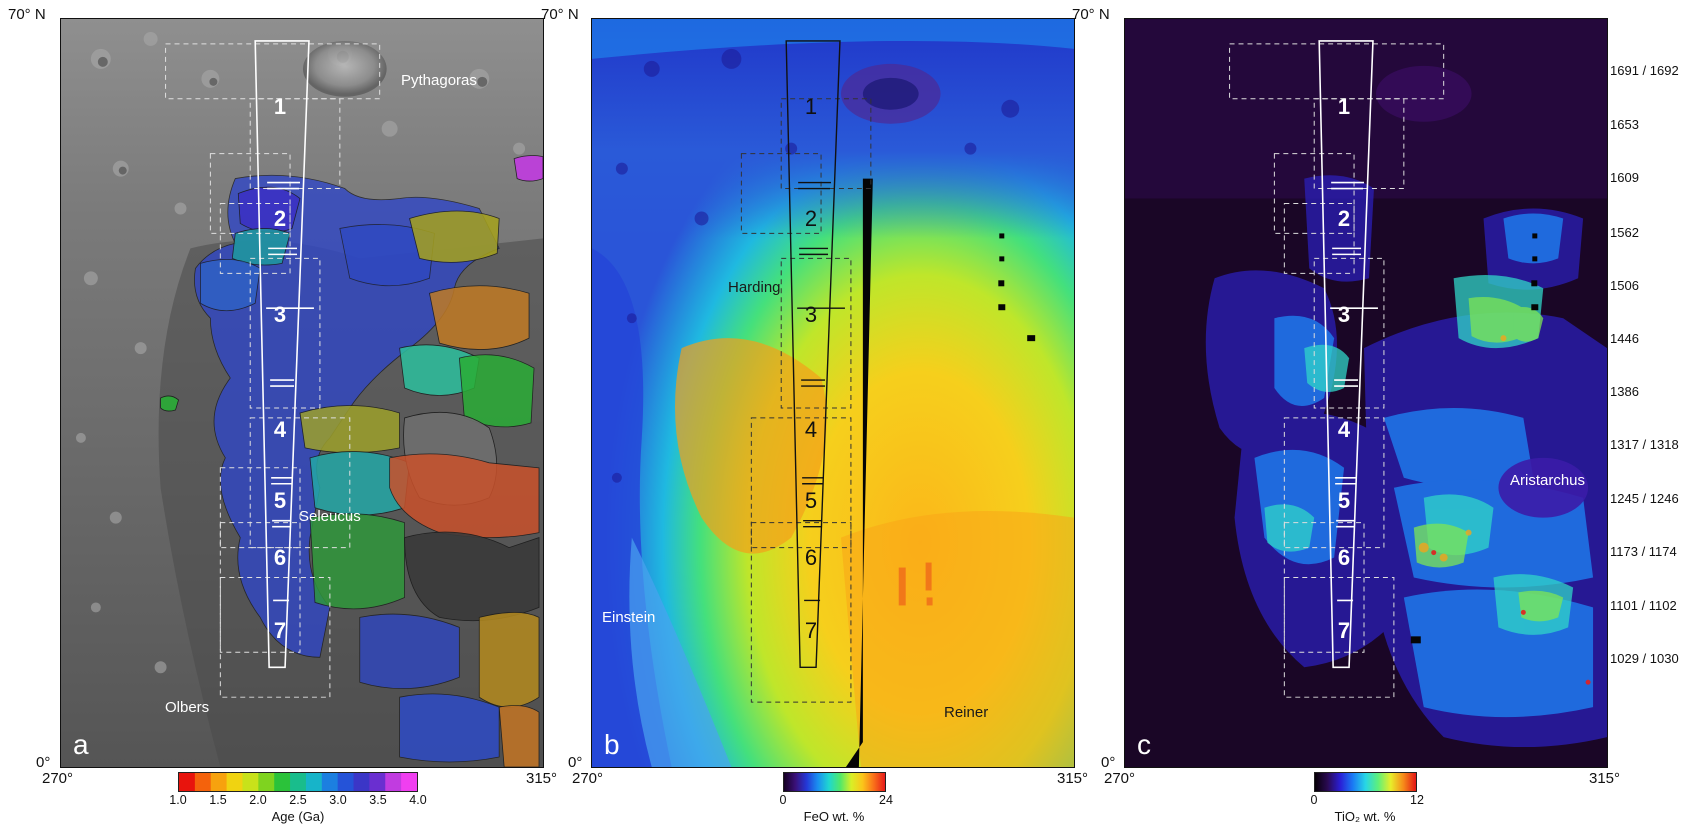  I want to click on place-label-pythagoras: Pythagoras, so click(439, 80).